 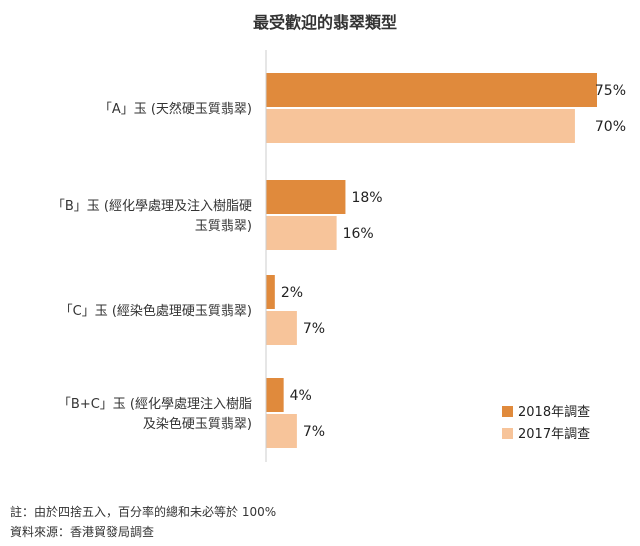 I want to click on value-label-2017-cat1: 70%, so click(x=610, y=127).